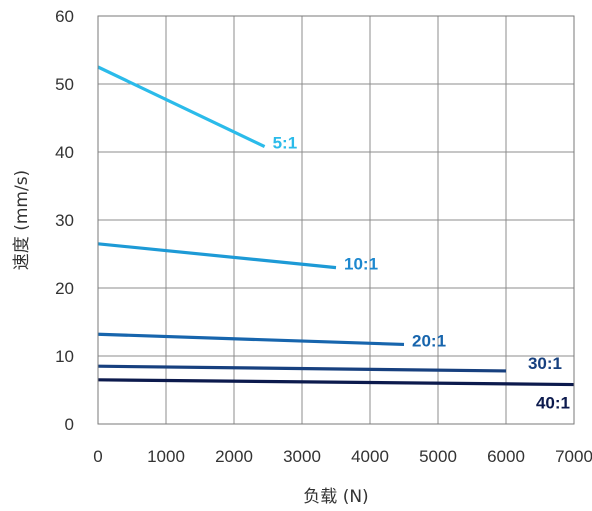 The width and height of the screenshot is (592, 511). Describe the element at coordinates (64, 152) in the screenshot. I see `y-tick-label: 40` at that location.